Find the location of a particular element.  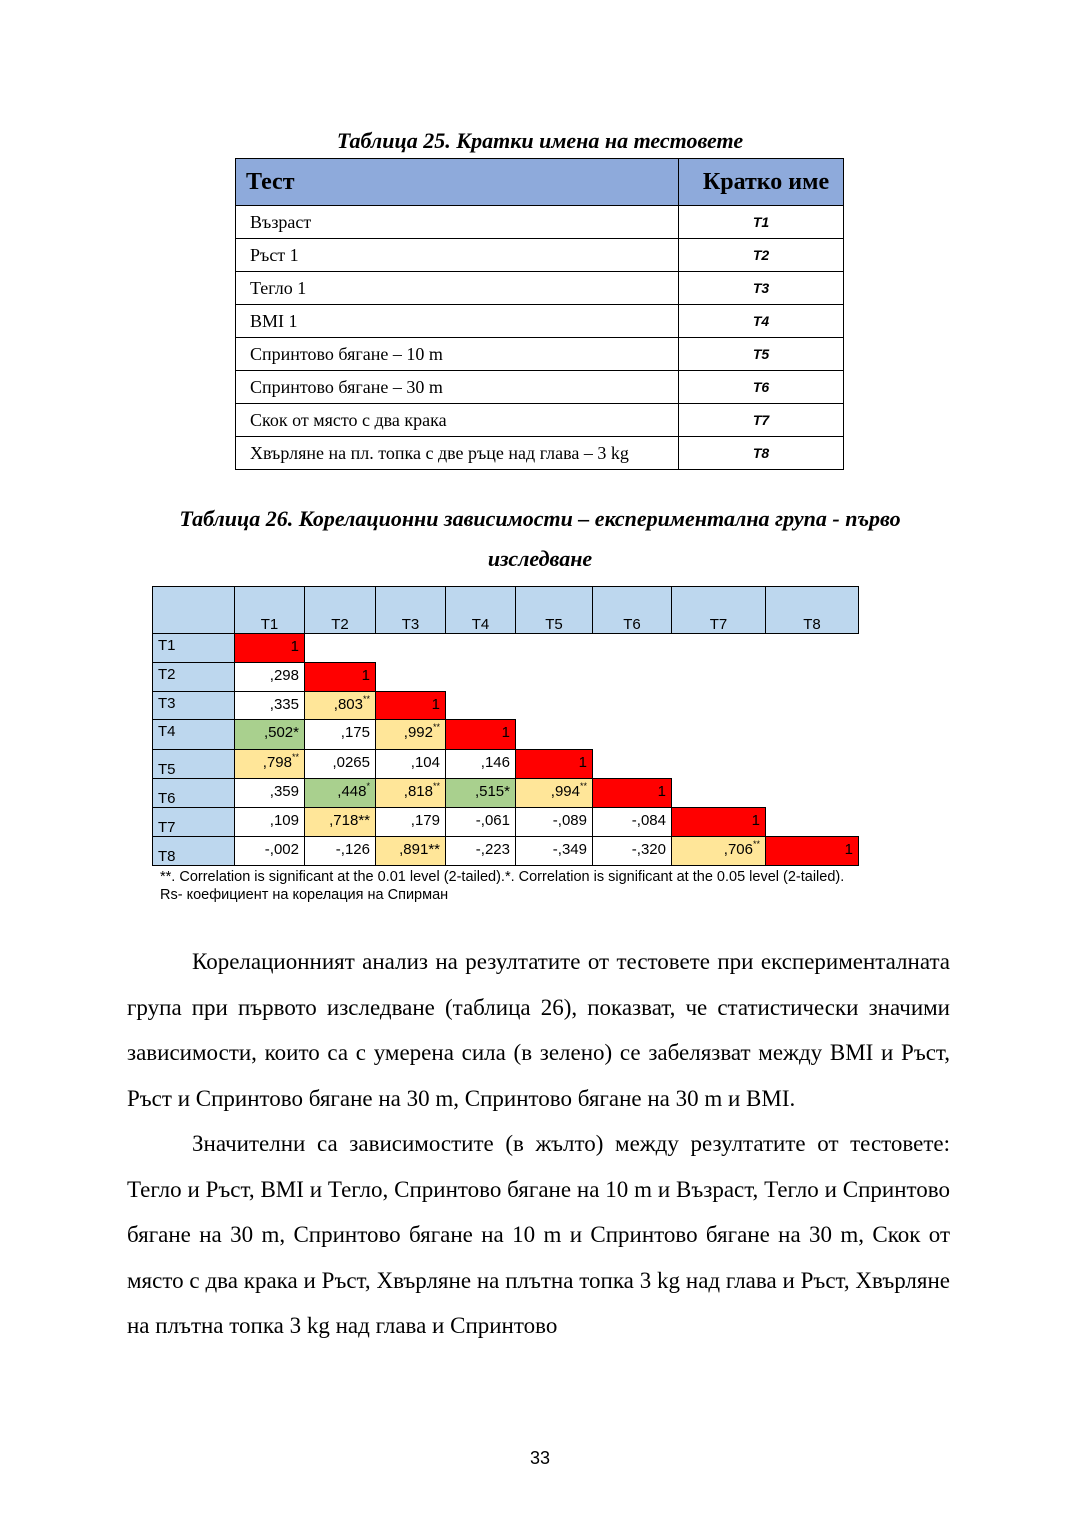

cell-value: ,994** is located at coordinates (568, 790).